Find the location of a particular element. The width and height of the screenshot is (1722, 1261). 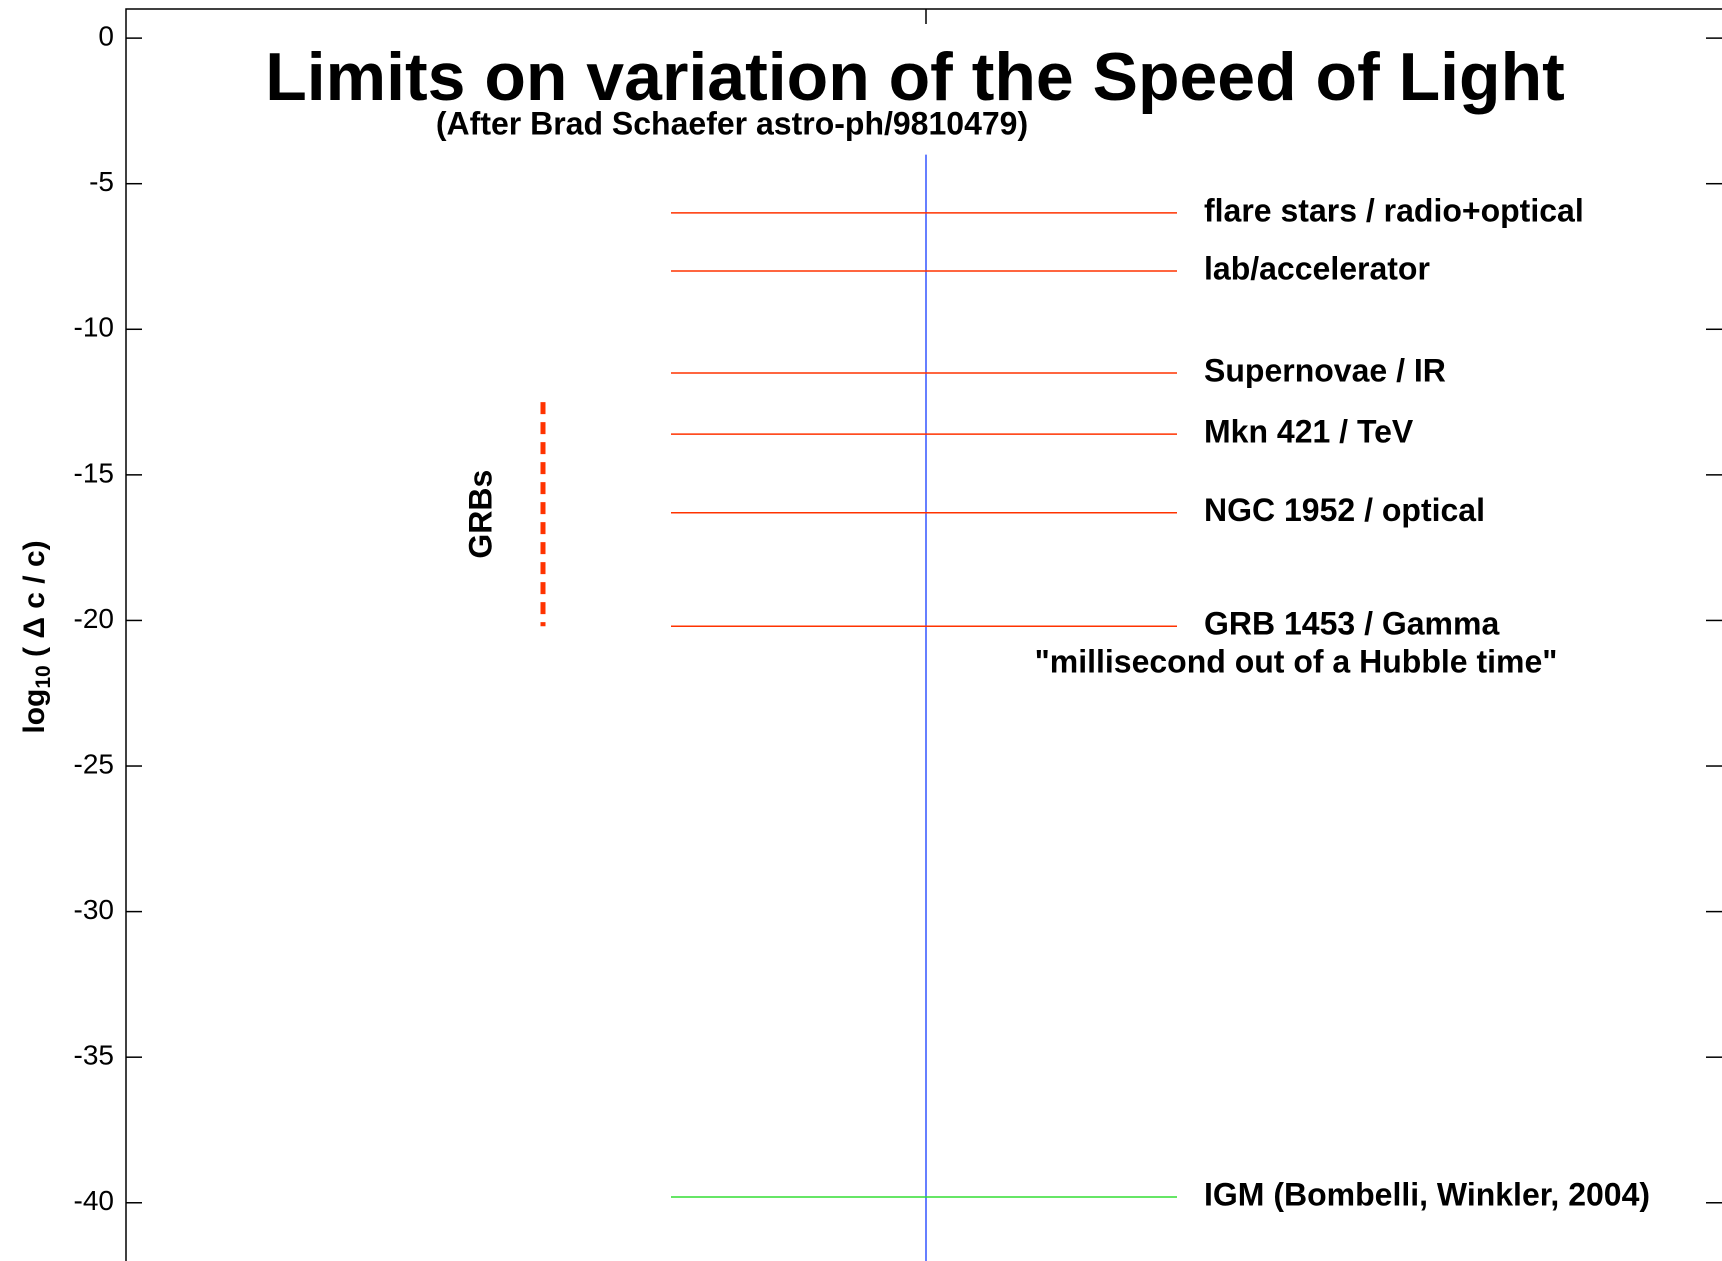

y-label-part: ( Δ c / c) is located at coordinates (34, 602).